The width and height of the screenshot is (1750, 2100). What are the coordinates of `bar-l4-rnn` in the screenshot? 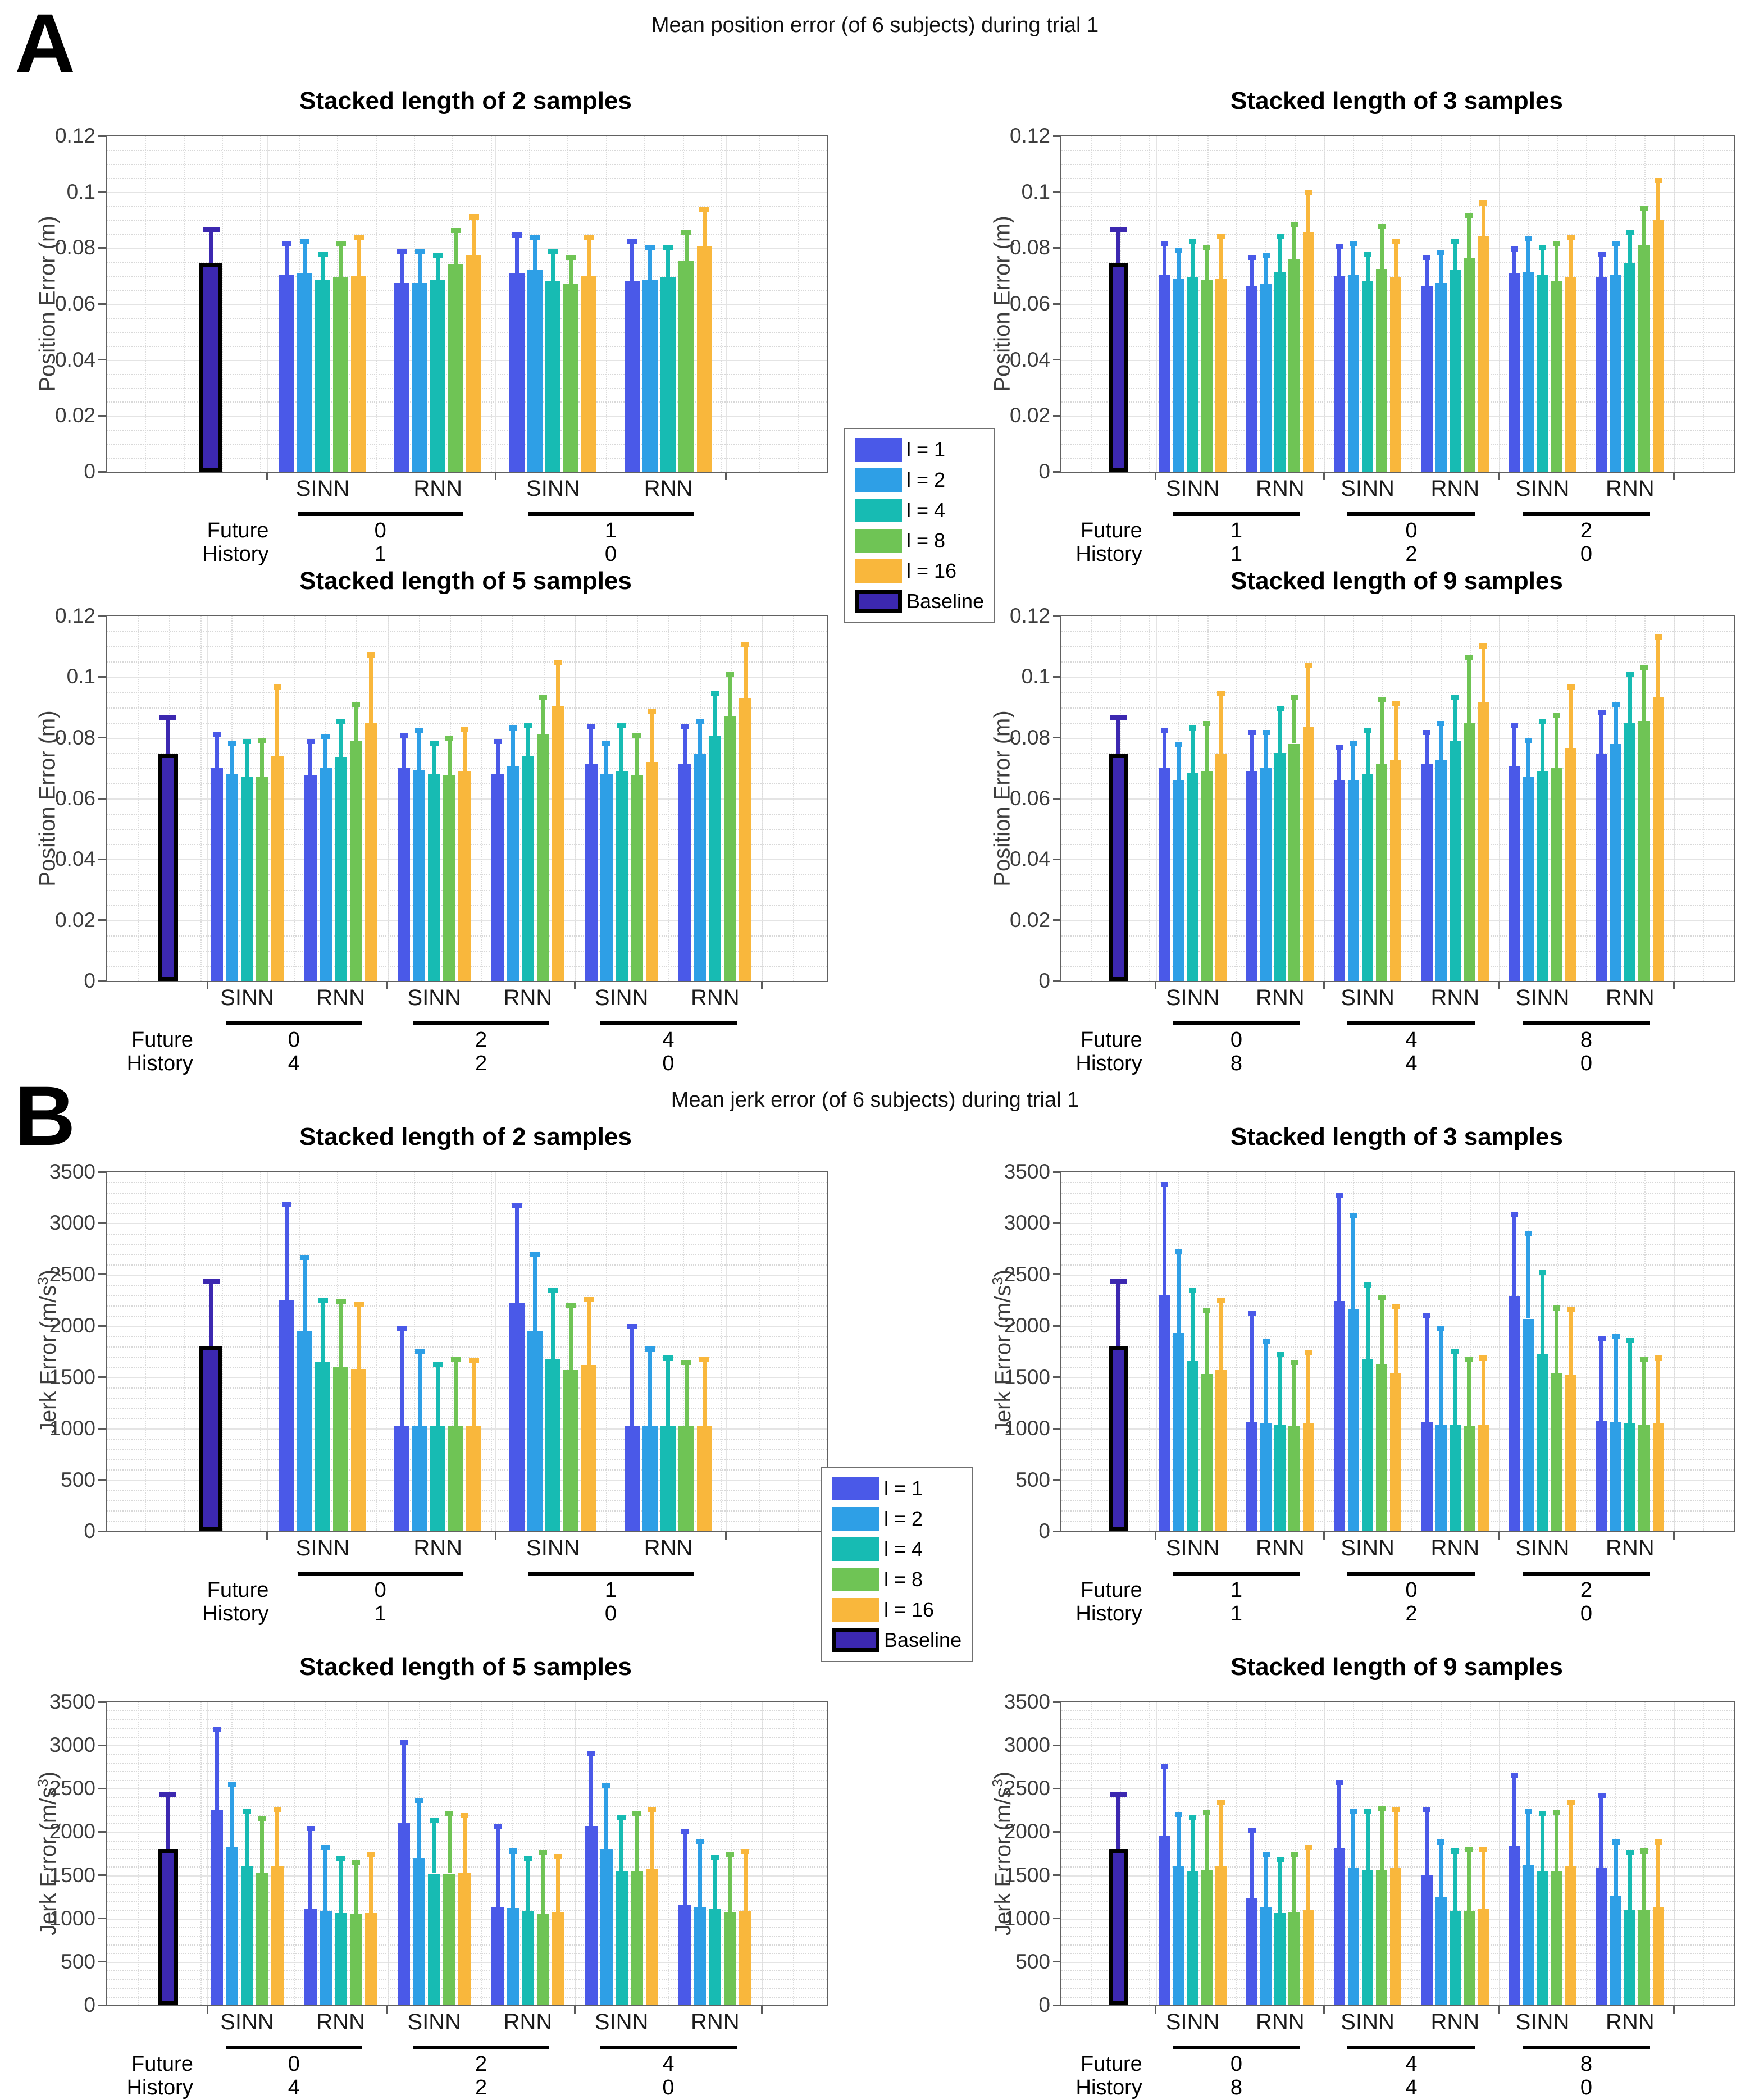 It's located at (1280, 1959).